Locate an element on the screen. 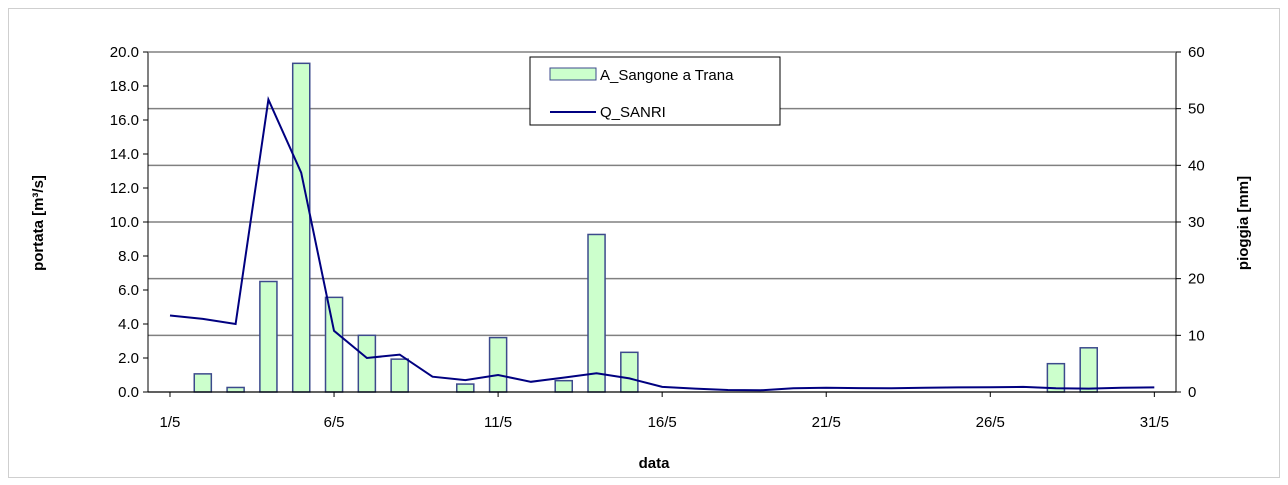 The height and width of the screenshot is (485, 1288). right-tick-label: 20 is located at coordinates (1196, 279).